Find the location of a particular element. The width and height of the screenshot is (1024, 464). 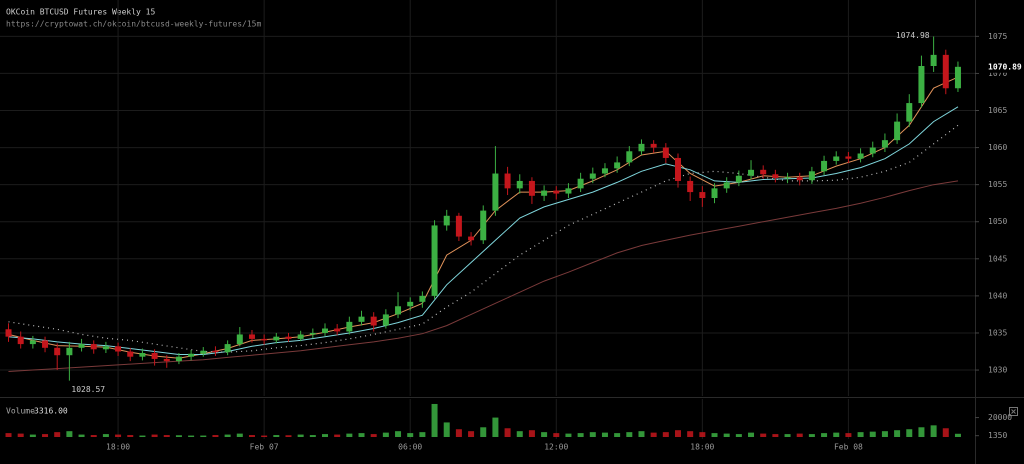

chart-title: OKCoin BTCUSD Futures Weekly 15 is located at coordinates (80, 12).